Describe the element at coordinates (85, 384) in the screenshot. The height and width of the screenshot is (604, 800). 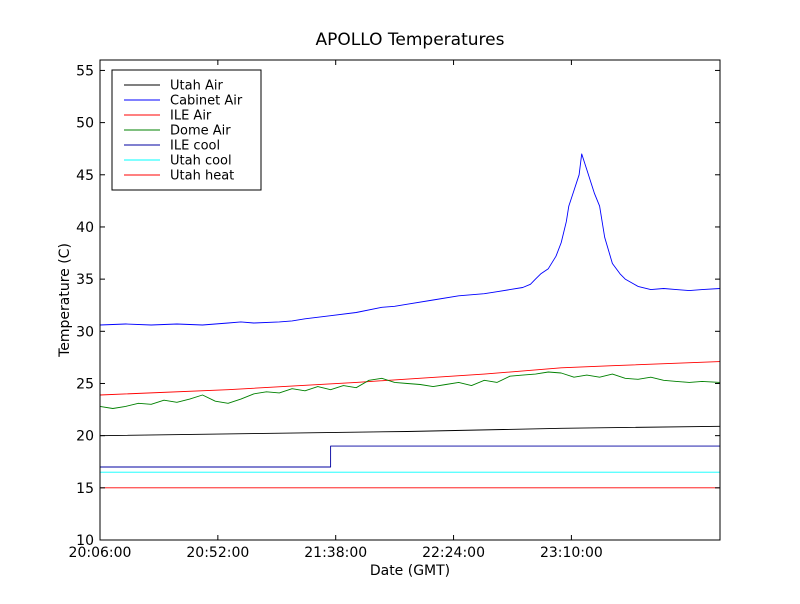
I see `y-tick-label: 25` at that location.